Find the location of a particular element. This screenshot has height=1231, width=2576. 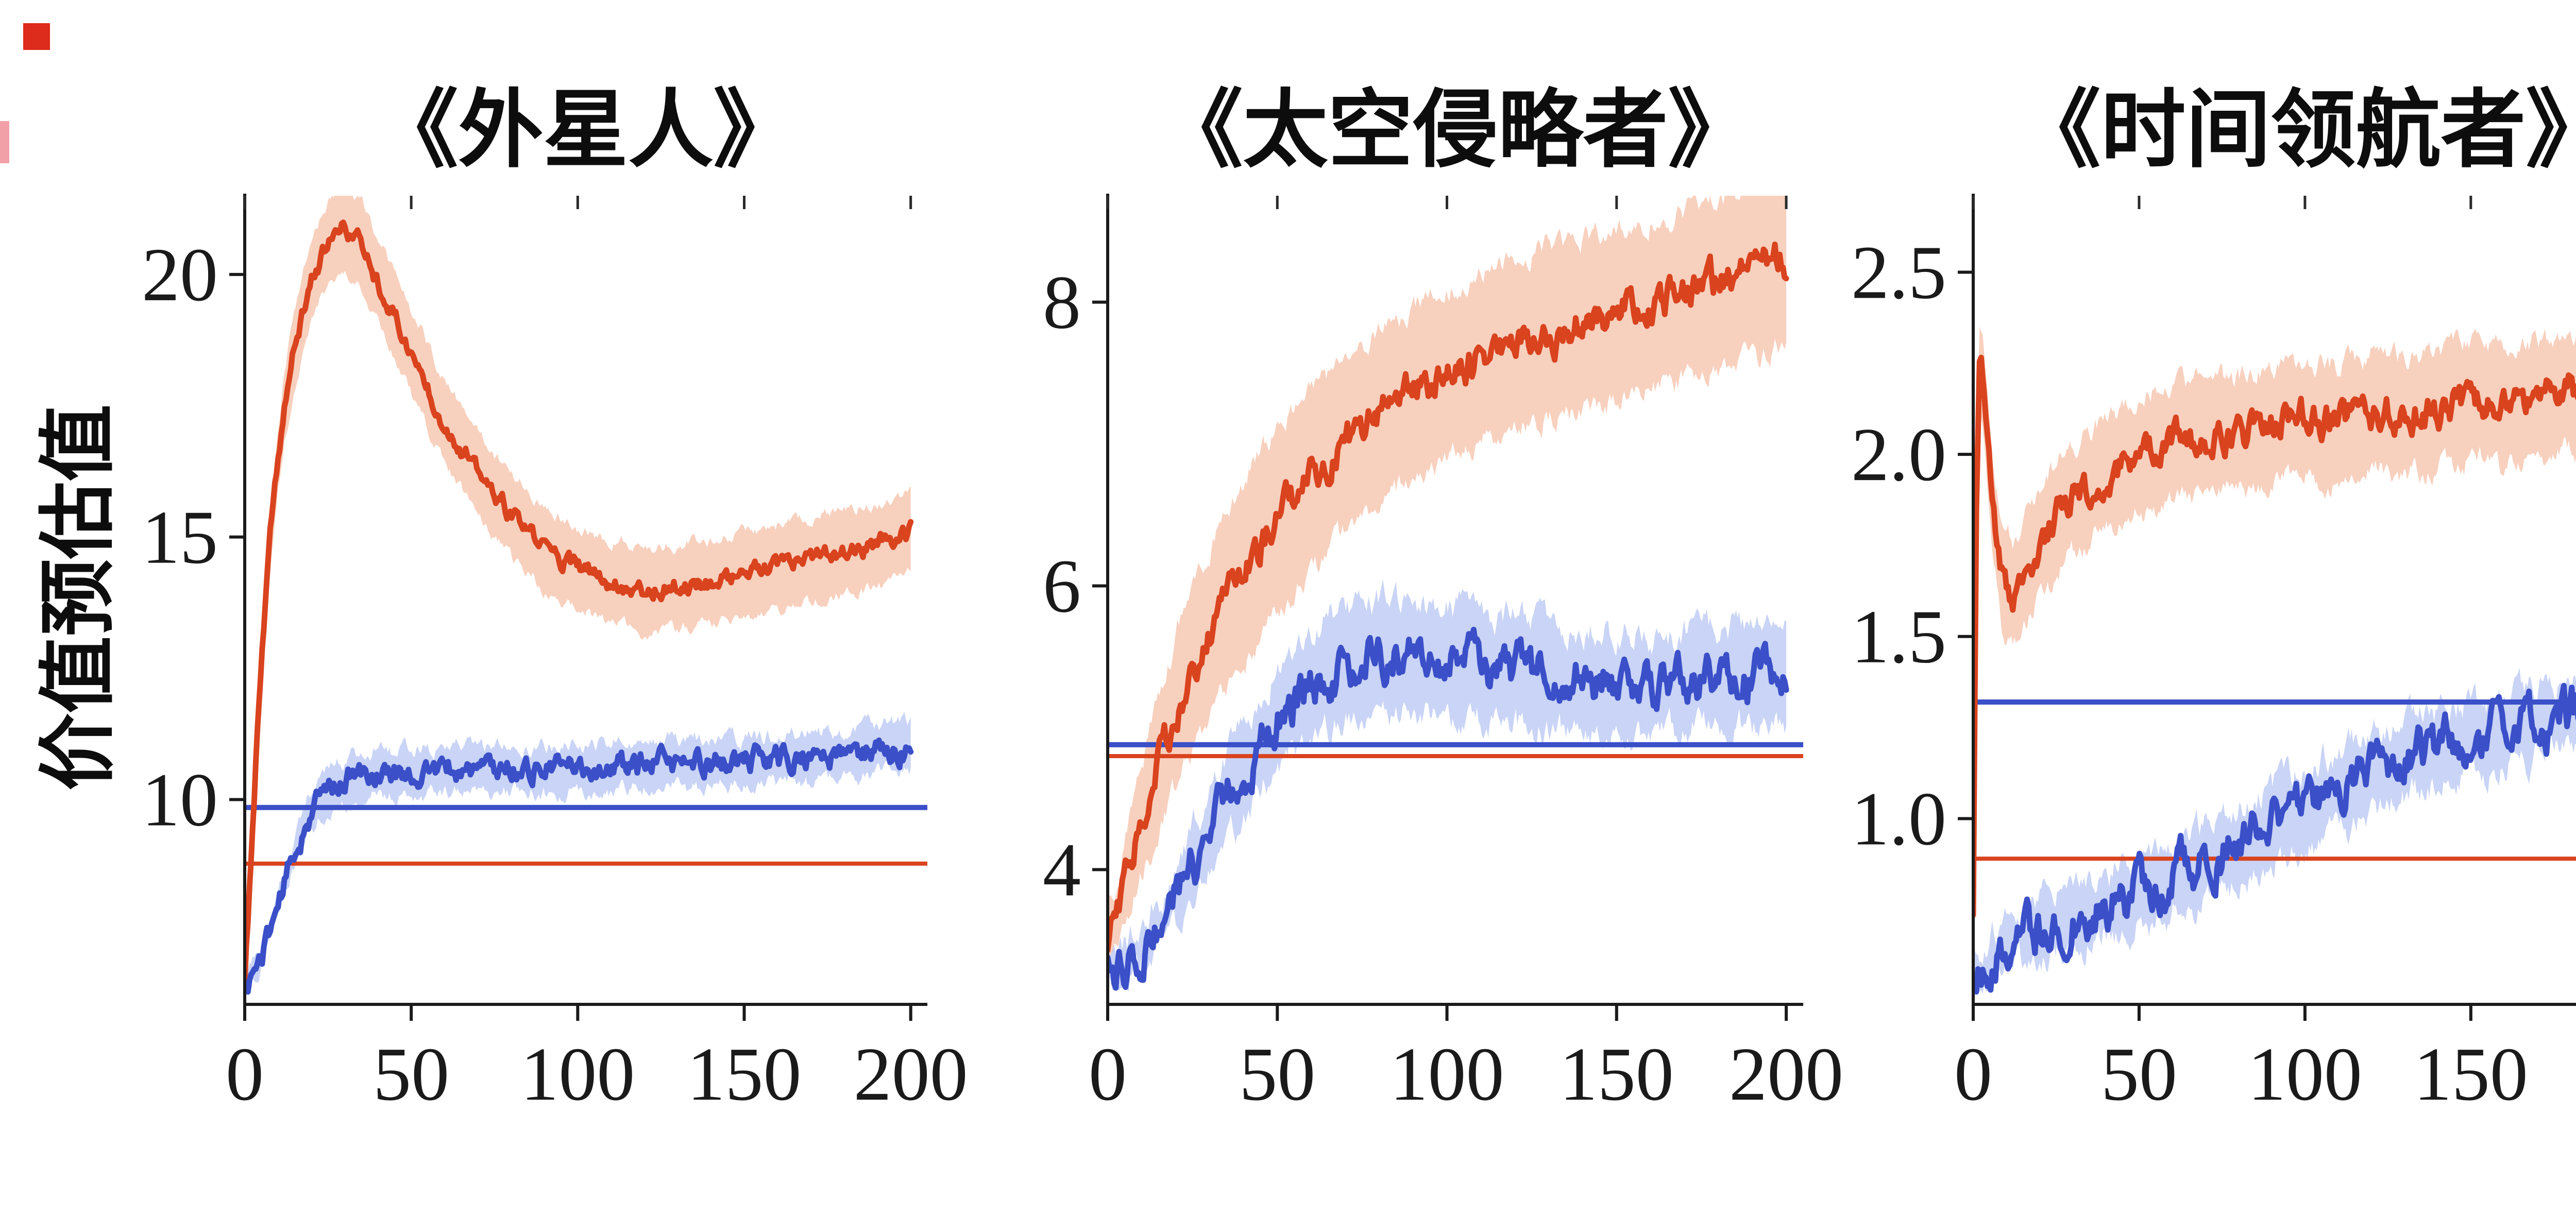

y-tick-label: 2.5 is located at coordinates (1898, 273).